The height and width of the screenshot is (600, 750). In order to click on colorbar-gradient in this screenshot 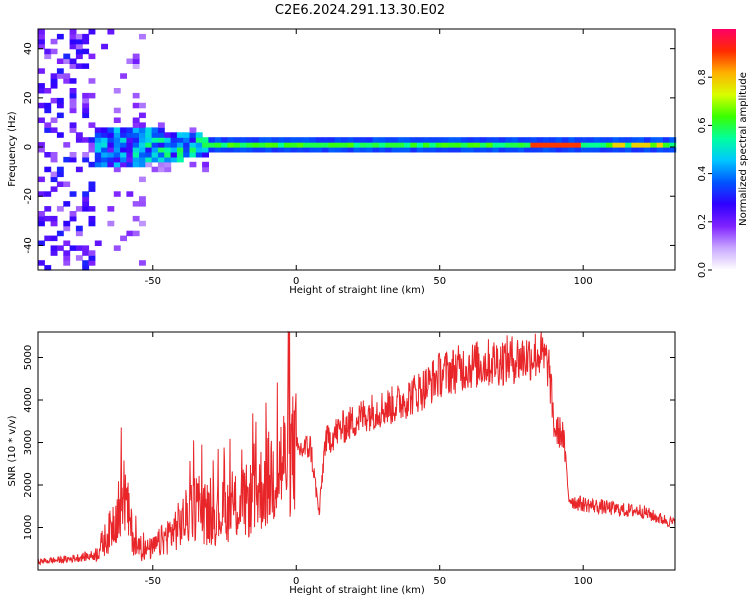, I will do `click(724, 149)`.